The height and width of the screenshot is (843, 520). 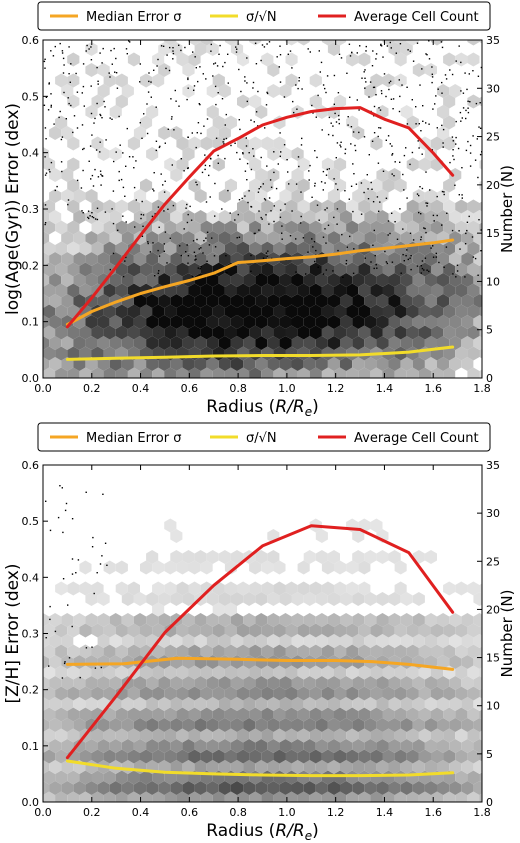 What do you see at coordinates (261, 17) in the screenshot?
I see `legend-label: σ/√N` at bounding box center [261, 17].